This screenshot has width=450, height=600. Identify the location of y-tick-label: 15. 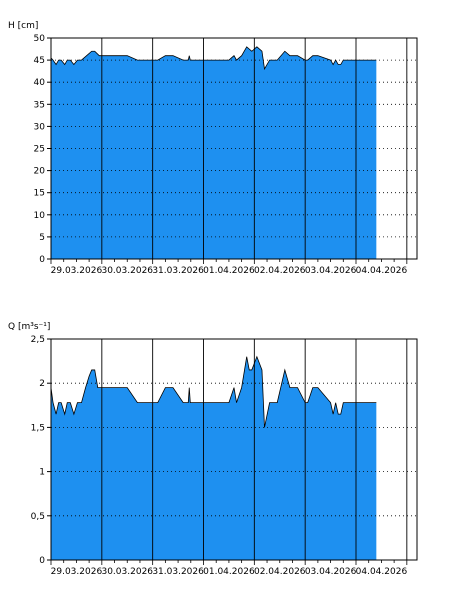
(39, 194).